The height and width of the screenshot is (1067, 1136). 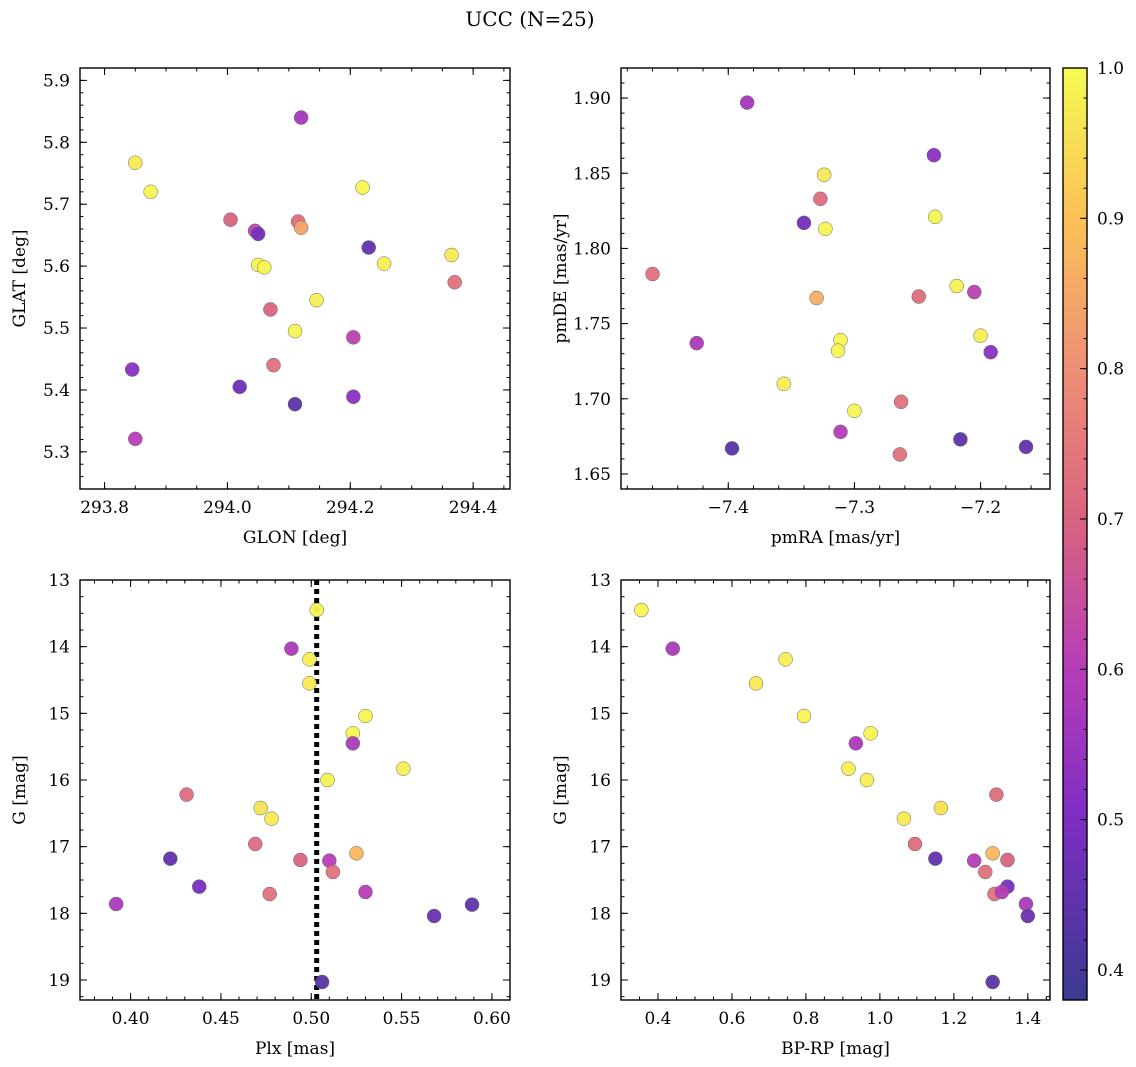 What do you see at coordinates (592, 174) in the screenshot?
I see `y-tick-label: 1.85` at bounding box center [592, 174].